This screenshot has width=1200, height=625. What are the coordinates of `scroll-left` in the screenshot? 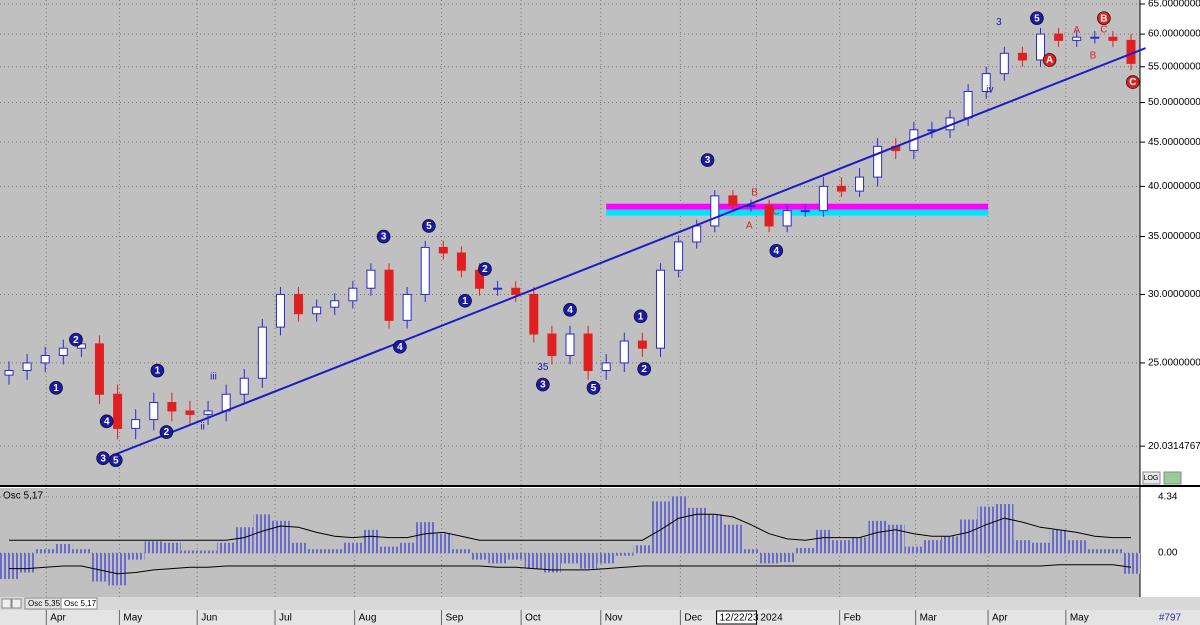 It's located at (6, 603).